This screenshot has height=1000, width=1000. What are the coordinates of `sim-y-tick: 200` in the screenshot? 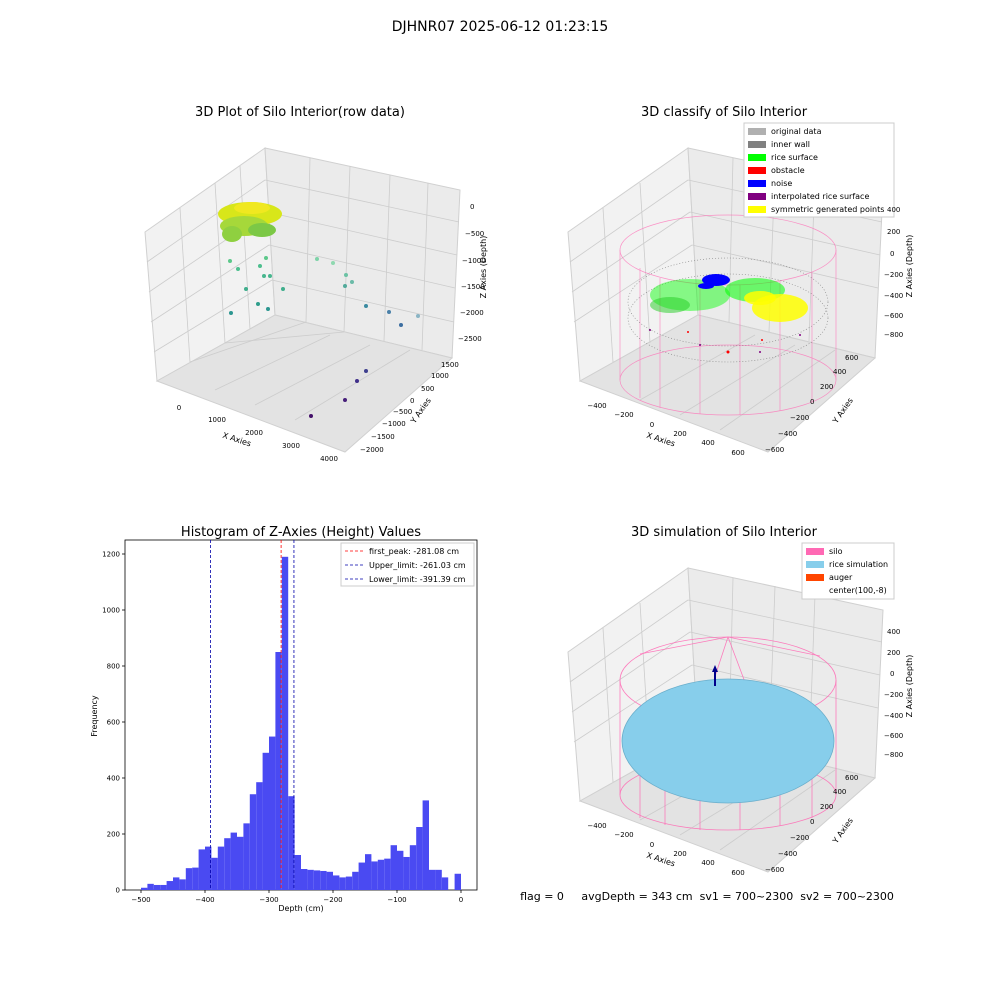 It's located at (826, 807).